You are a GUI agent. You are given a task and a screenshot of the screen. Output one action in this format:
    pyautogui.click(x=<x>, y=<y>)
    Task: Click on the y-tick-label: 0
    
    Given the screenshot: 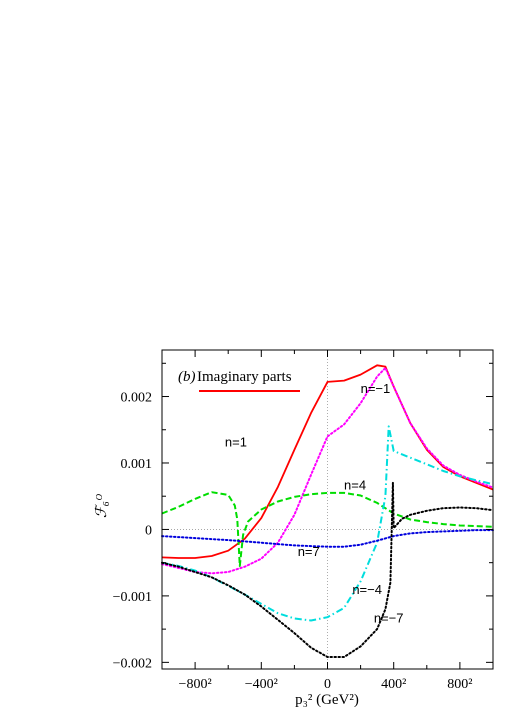 What is the action you would take?
    pyautogui.click(x=148, y=530)
    